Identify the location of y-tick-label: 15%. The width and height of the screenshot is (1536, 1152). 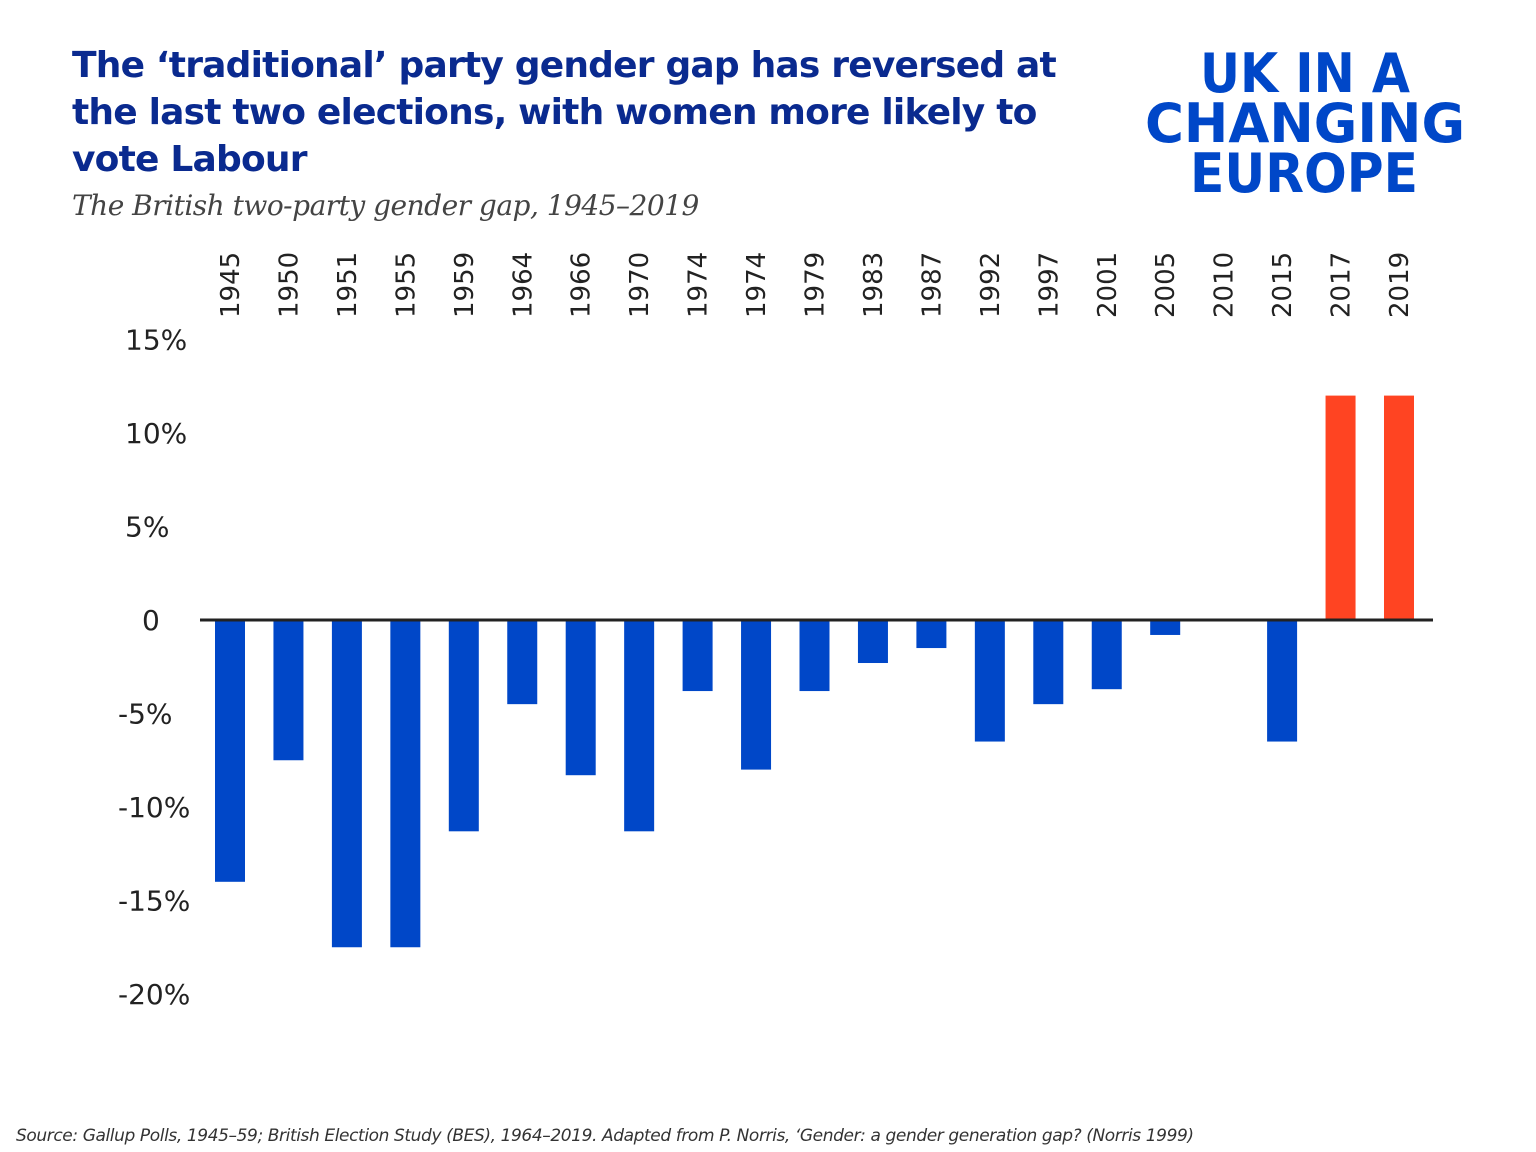
(156, 340).